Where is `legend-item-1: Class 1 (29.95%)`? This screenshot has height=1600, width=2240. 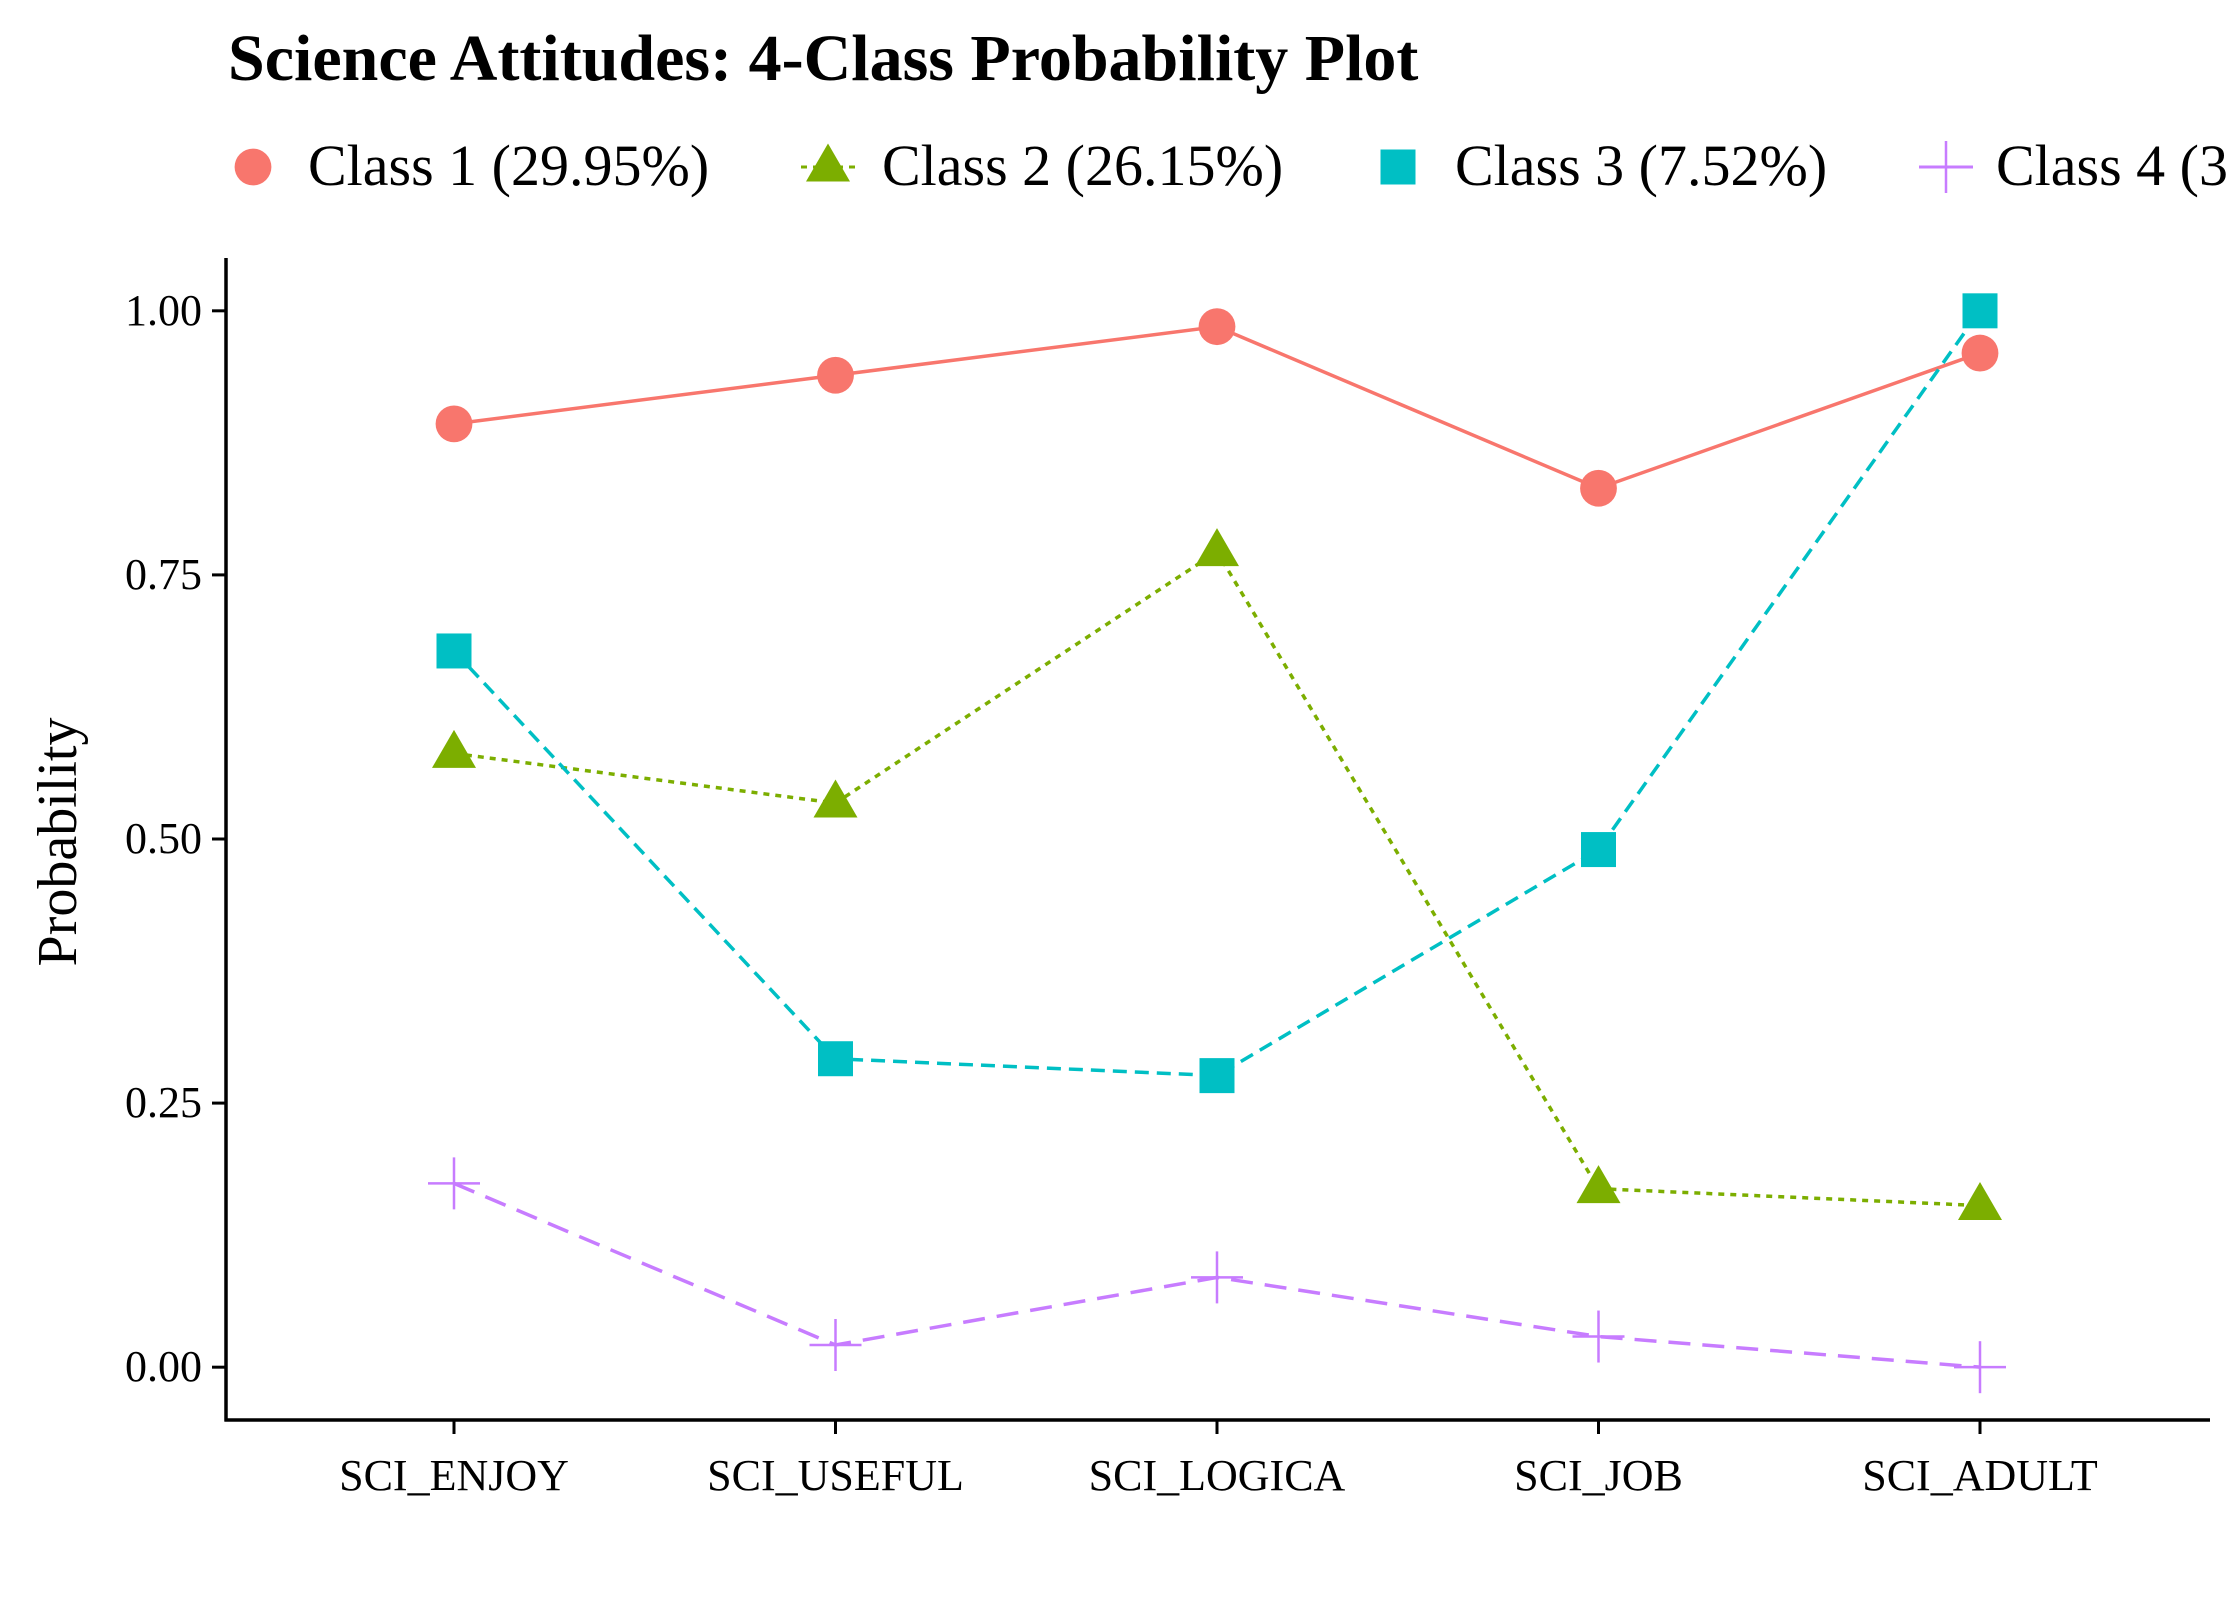
legend-item-1: Class 1 (29.95%) is located at coordinates (471, 165).